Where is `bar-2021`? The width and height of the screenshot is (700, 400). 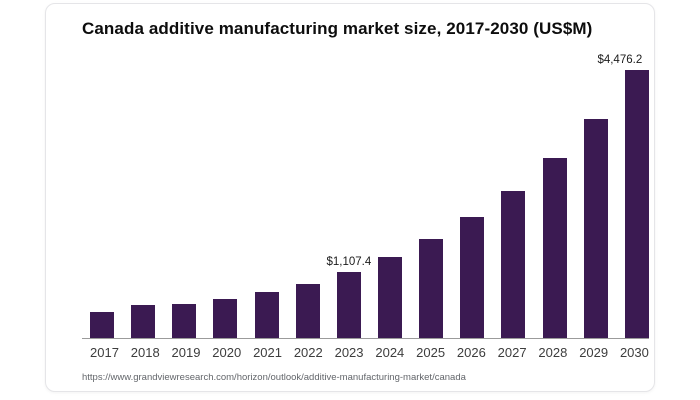 bar-2021 is located at coordinates (266, 315).